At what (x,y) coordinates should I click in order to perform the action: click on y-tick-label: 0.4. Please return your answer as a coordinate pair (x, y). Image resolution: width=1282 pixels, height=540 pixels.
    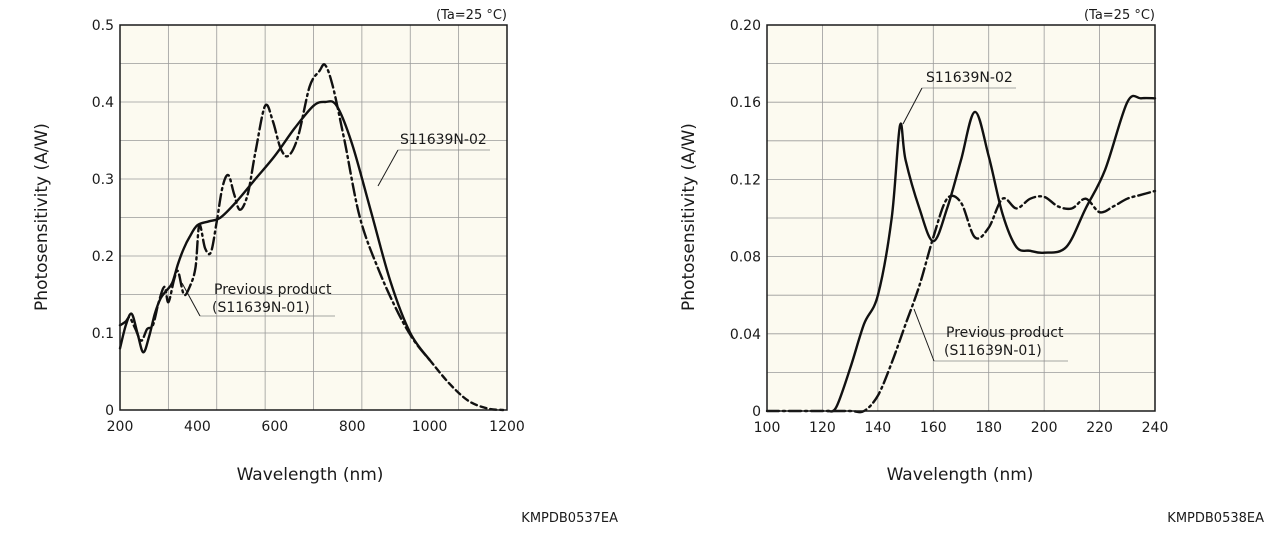
    Looking at the image, I should click on (103, 103).